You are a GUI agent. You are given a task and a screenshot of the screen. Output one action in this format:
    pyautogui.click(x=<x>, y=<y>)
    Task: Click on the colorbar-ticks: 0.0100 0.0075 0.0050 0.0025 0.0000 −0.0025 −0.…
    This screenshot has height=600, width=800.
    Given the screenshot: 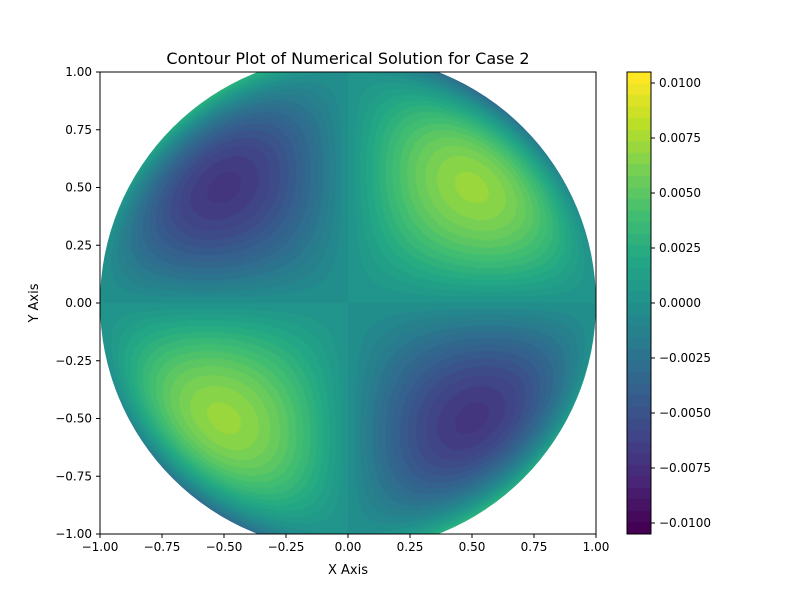 What is the action you would take?
    pyautogui.click(x=681, y=303)
    